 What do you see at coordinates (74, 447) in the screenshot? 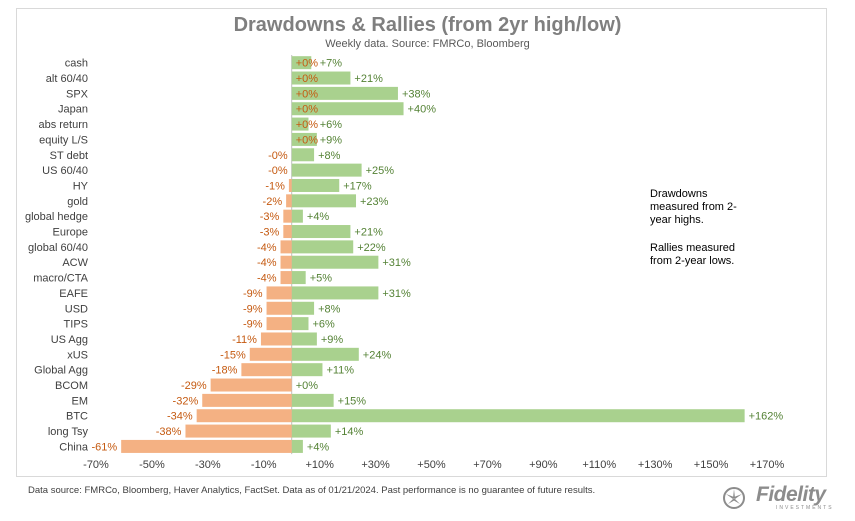
I see `category-label: China` at bounding box center [74, 447].